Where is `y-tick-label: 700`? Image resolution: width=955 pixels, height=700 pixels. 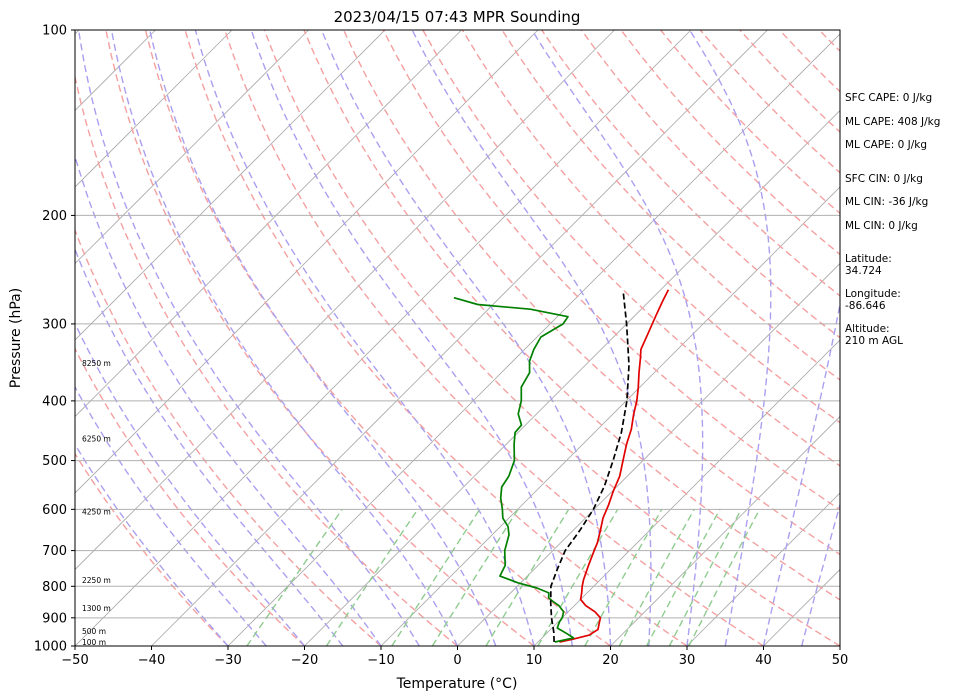 y-tick-label: 700 is located at coordinates (54, 551).